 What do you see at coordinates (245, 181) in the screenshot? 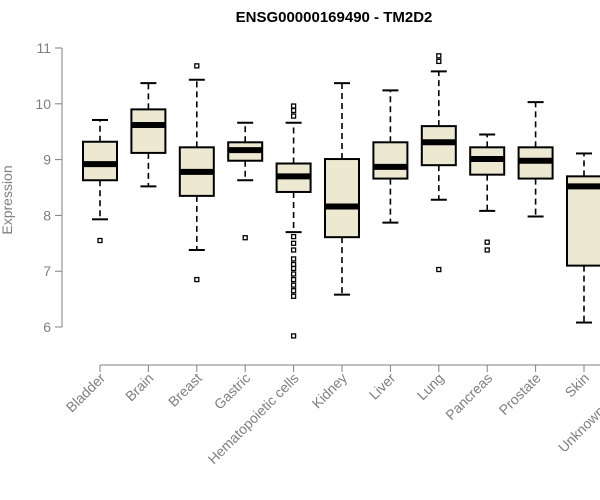
I see `box-group-gastric` at bounding box center [245, 181].